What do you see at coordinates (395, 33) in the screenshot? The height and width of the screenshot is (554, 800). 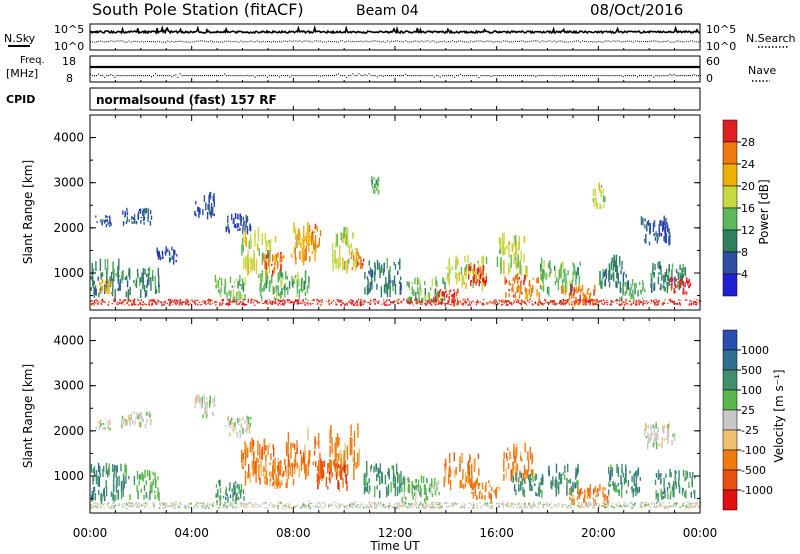 I see `noise-traces` at bounding box center [395, 33].